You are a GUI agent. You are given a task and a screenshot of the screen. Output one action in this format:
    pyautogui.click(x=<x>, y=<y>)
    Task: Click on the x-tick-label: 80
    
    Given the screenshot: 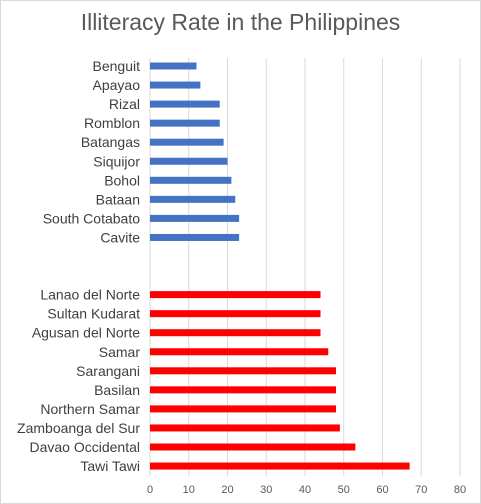 What is the action you would take?
    pyautogui.click(x=460, y=490)
    